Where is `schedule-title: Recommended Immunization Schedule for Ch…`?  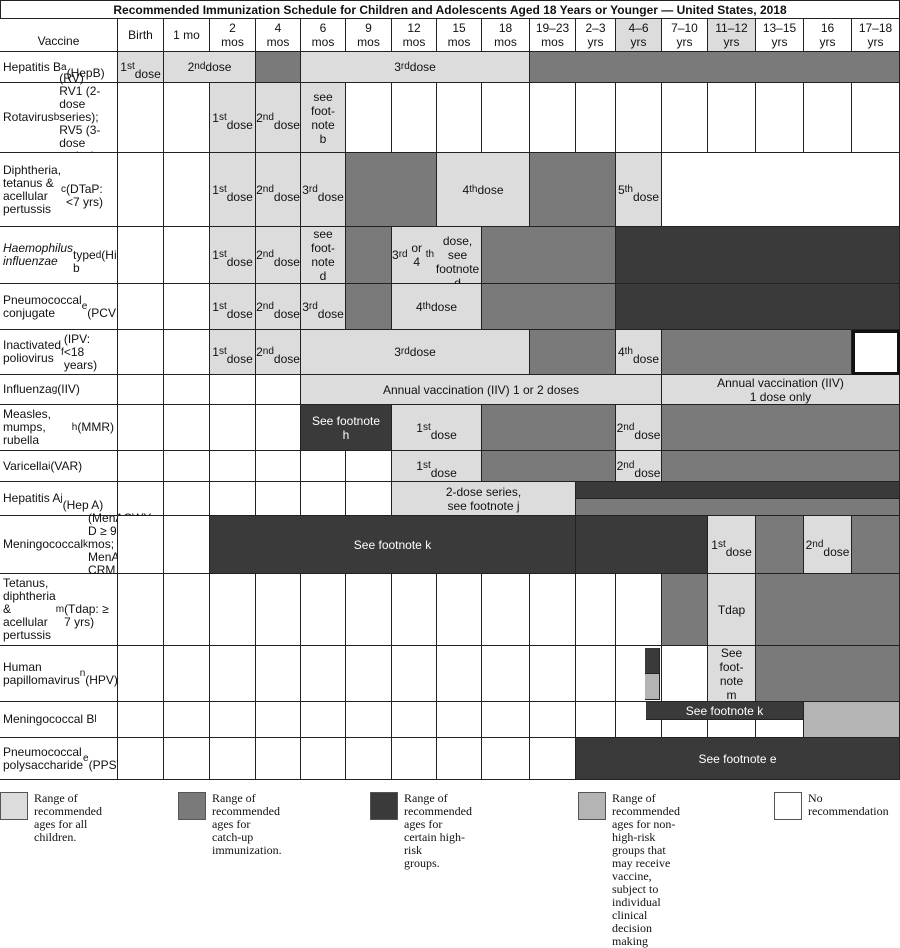
schedule-title: Recommended Immunization Schedule for Ch… is located at coordinates (450, 9).